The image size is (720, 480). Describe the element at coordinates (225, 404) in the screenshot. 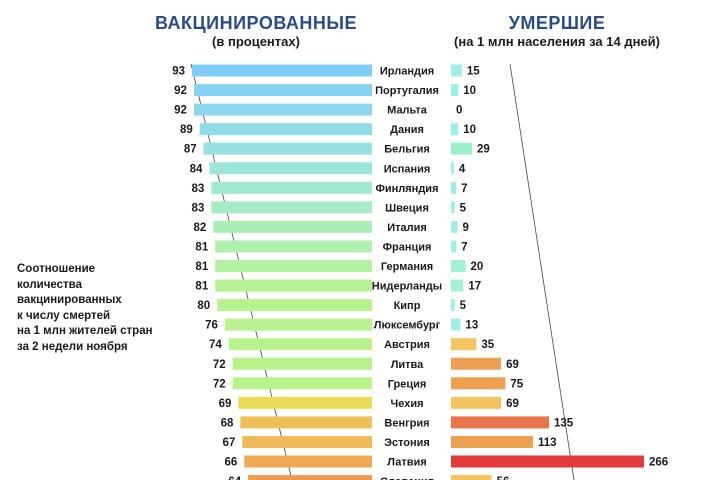

I see `vacc-value-label: 69` at that location.